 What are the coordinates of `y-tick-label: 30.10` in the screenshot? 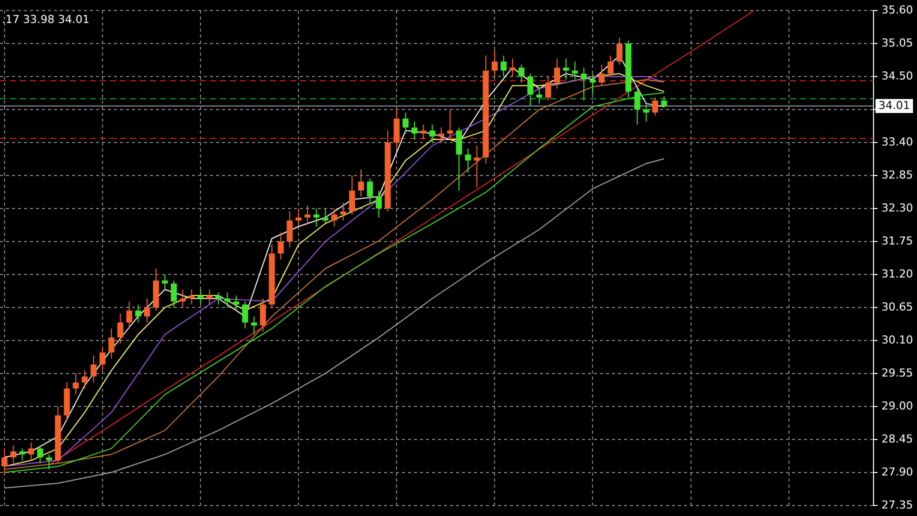 It's located at (898, 339).